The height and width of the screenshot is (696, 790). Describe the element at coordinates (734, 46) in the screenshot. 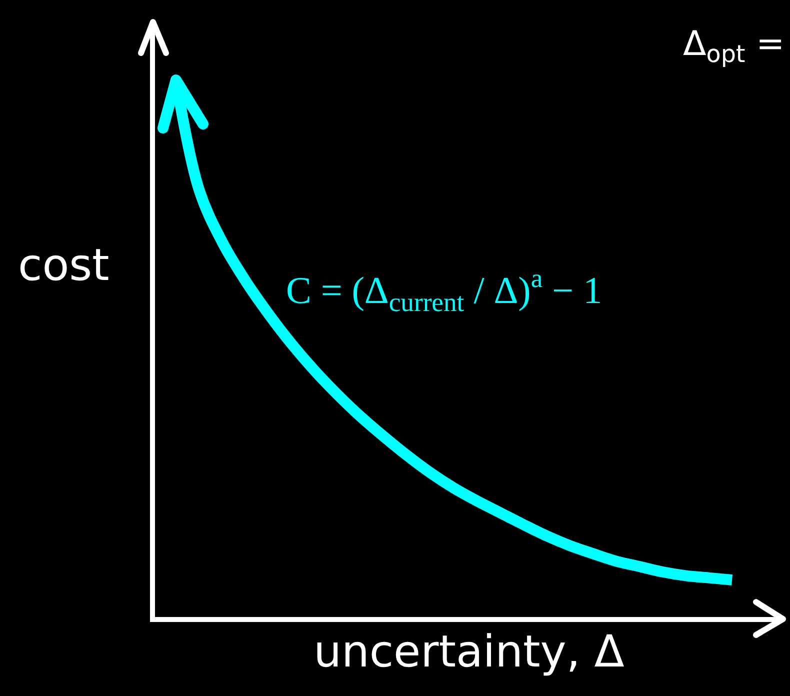

I see `text: Δ$_{opt}$ =` at that location.